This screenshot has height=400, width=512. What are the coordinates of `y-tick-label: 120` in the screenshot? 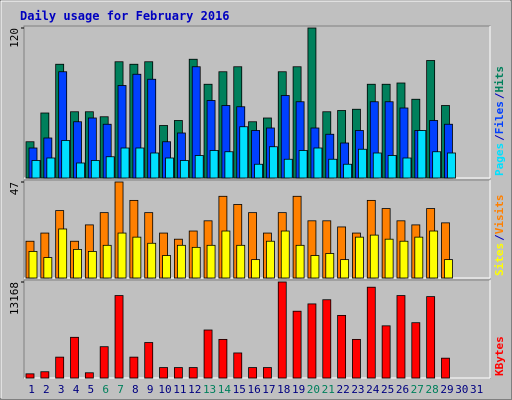 It's located at (14, 38).